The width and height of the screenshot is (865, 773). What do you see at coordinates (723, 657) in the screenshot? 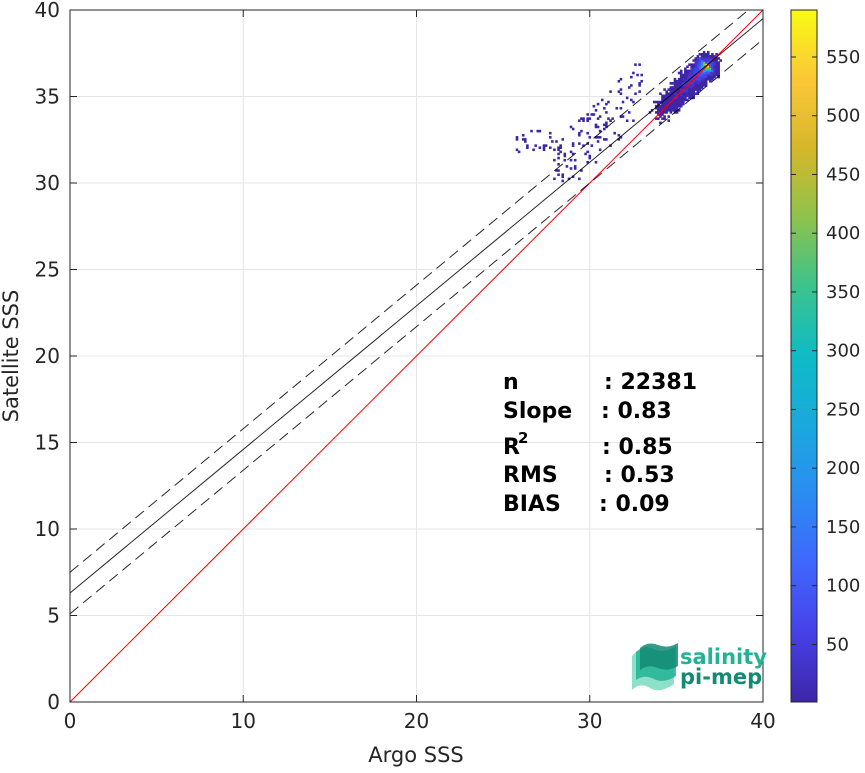
I see `logo-line1: salinity` at bounding box center [723, 657].